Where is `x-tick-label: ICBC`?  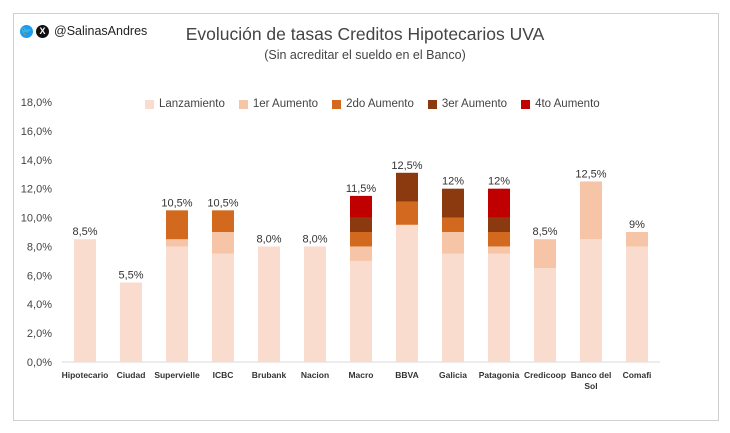
x-tick-label: ICBC is located at coordinates (223, 375).